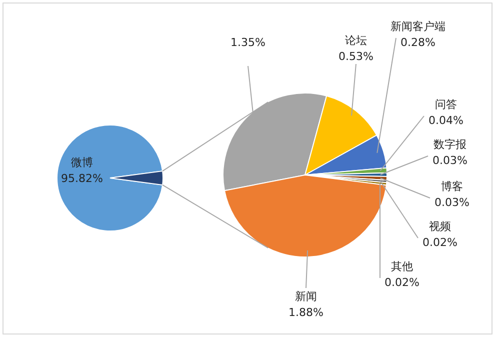 The image size is (495, 337). What do you see at coordinates (306, 312) in the screenshot?
I see `data-label: 1.88%` at bounding box center [306, 312].